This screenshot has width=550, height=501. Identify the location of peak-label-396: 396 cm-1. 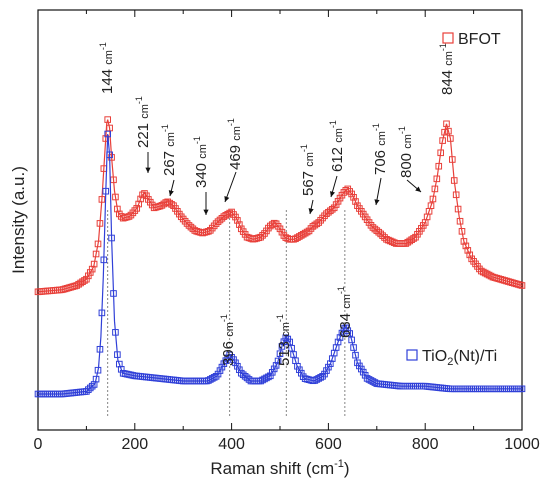
(228, 340).